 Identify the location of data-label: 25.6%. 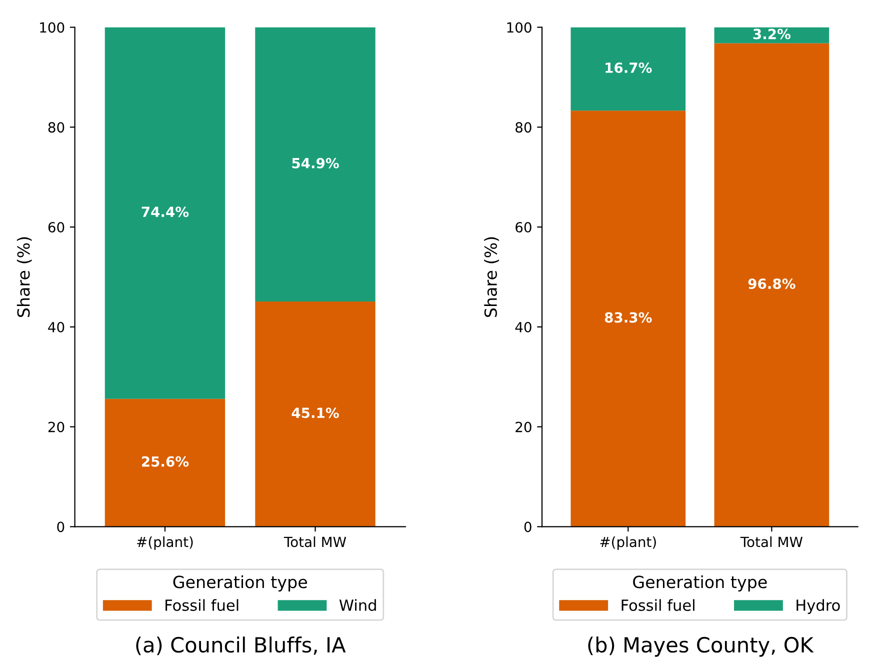
(165, 461).